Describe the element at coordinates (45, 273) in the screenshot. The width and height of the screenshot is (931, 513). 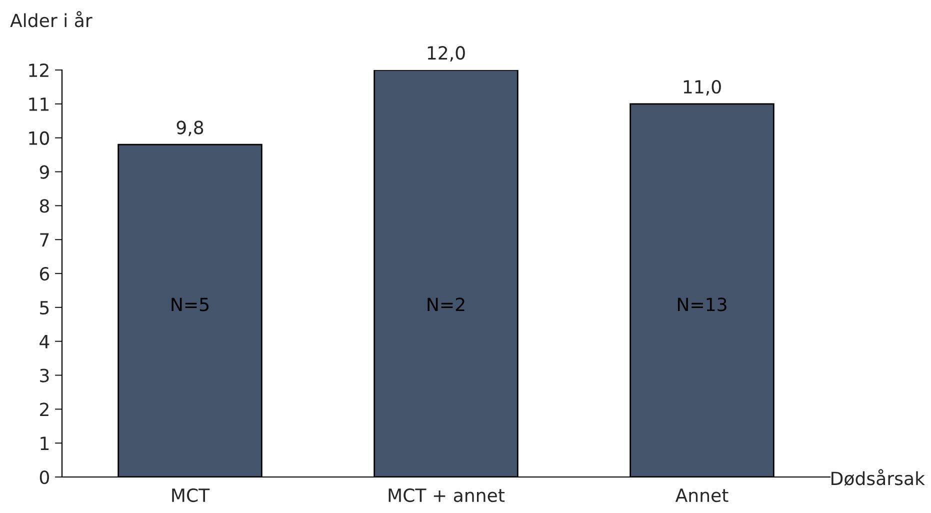
I see `y-tick-label: 6` at that location.